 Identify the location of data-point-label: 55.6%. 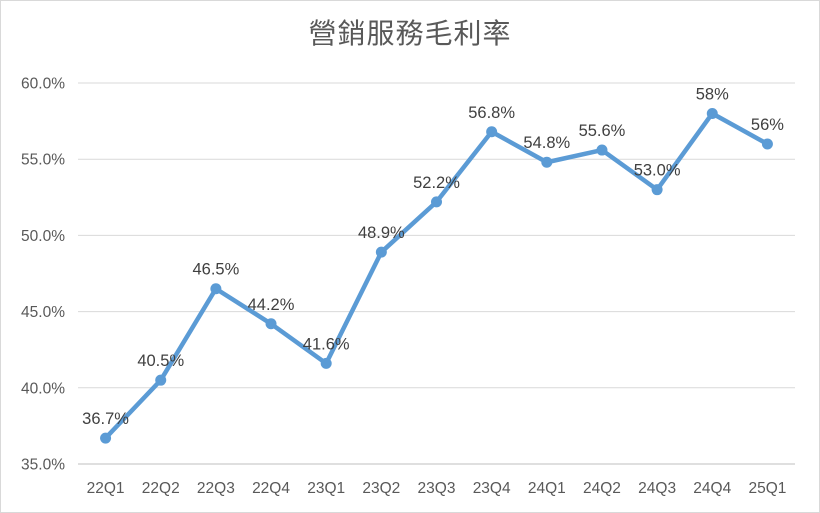
(602, 131).